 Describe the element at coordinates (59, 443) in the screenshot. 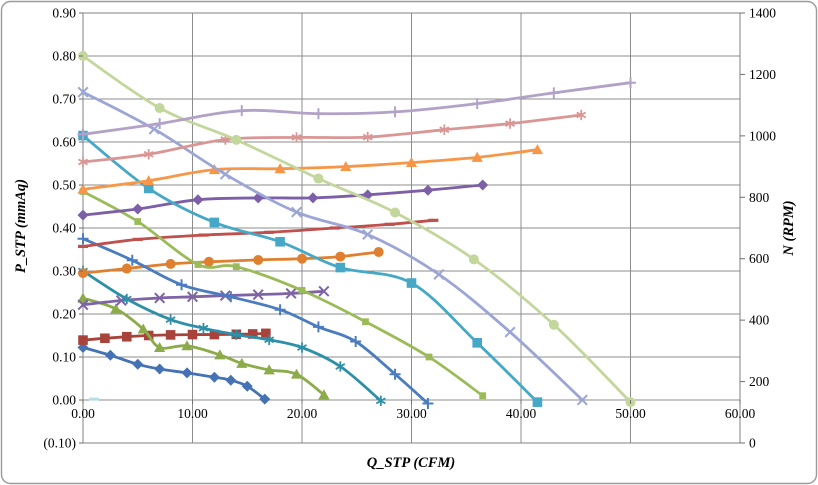

I see `y-left-tick-label: (0.10)` at that location.